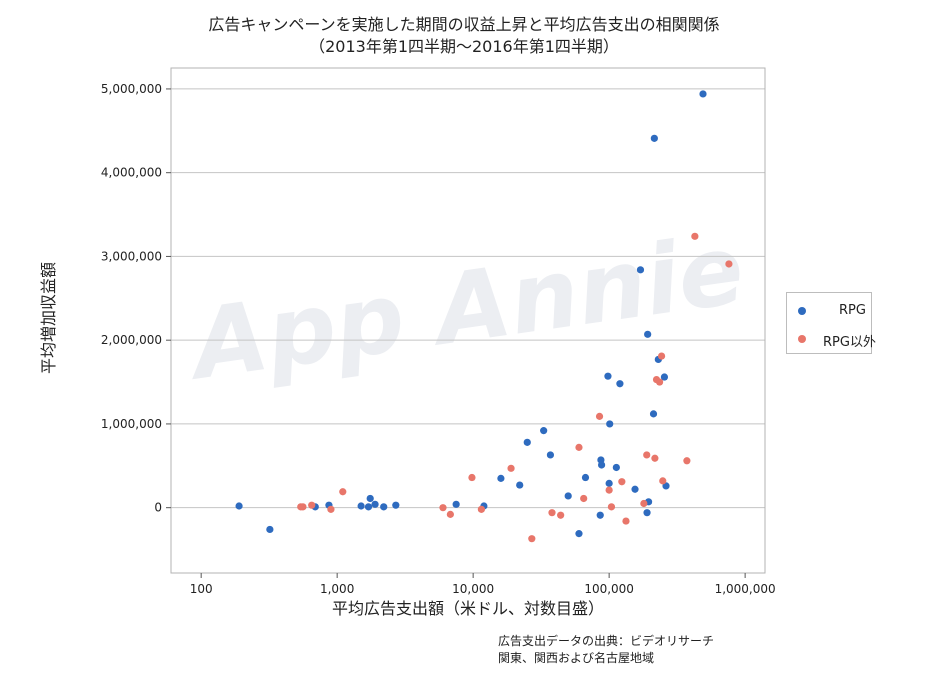 The width and height of the screenshot is (928, 674). What do you see at coordinates (131, 256) in the screenshot?
I see `y-tick-label: 3,000,000` at bounding box center [131, 256].